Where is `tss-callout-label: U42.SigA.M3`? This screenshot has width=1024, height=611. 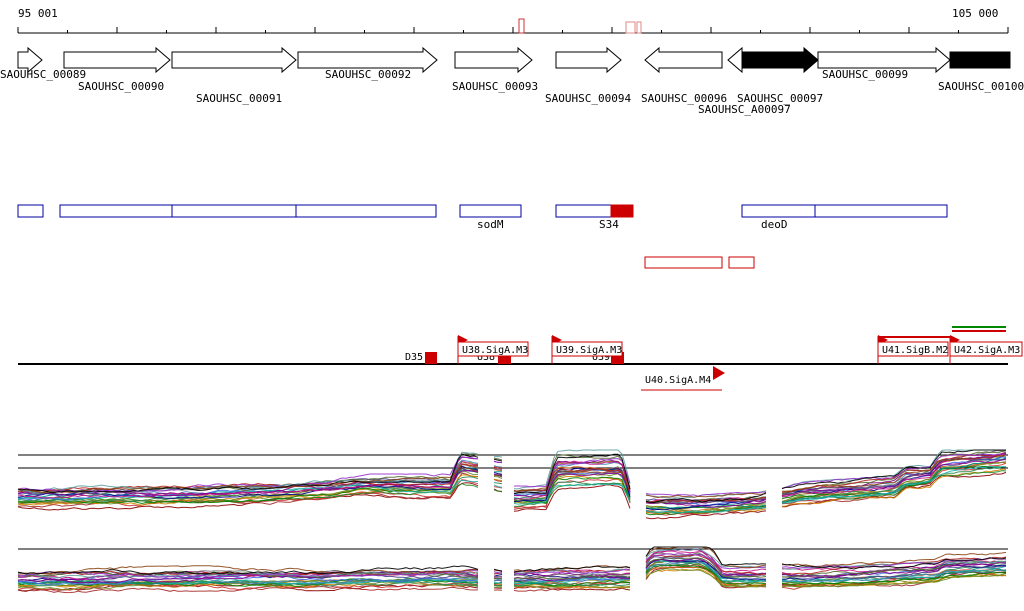
tss-callout-label: U42.SigA.M3 is located at coordinates (987, 350).